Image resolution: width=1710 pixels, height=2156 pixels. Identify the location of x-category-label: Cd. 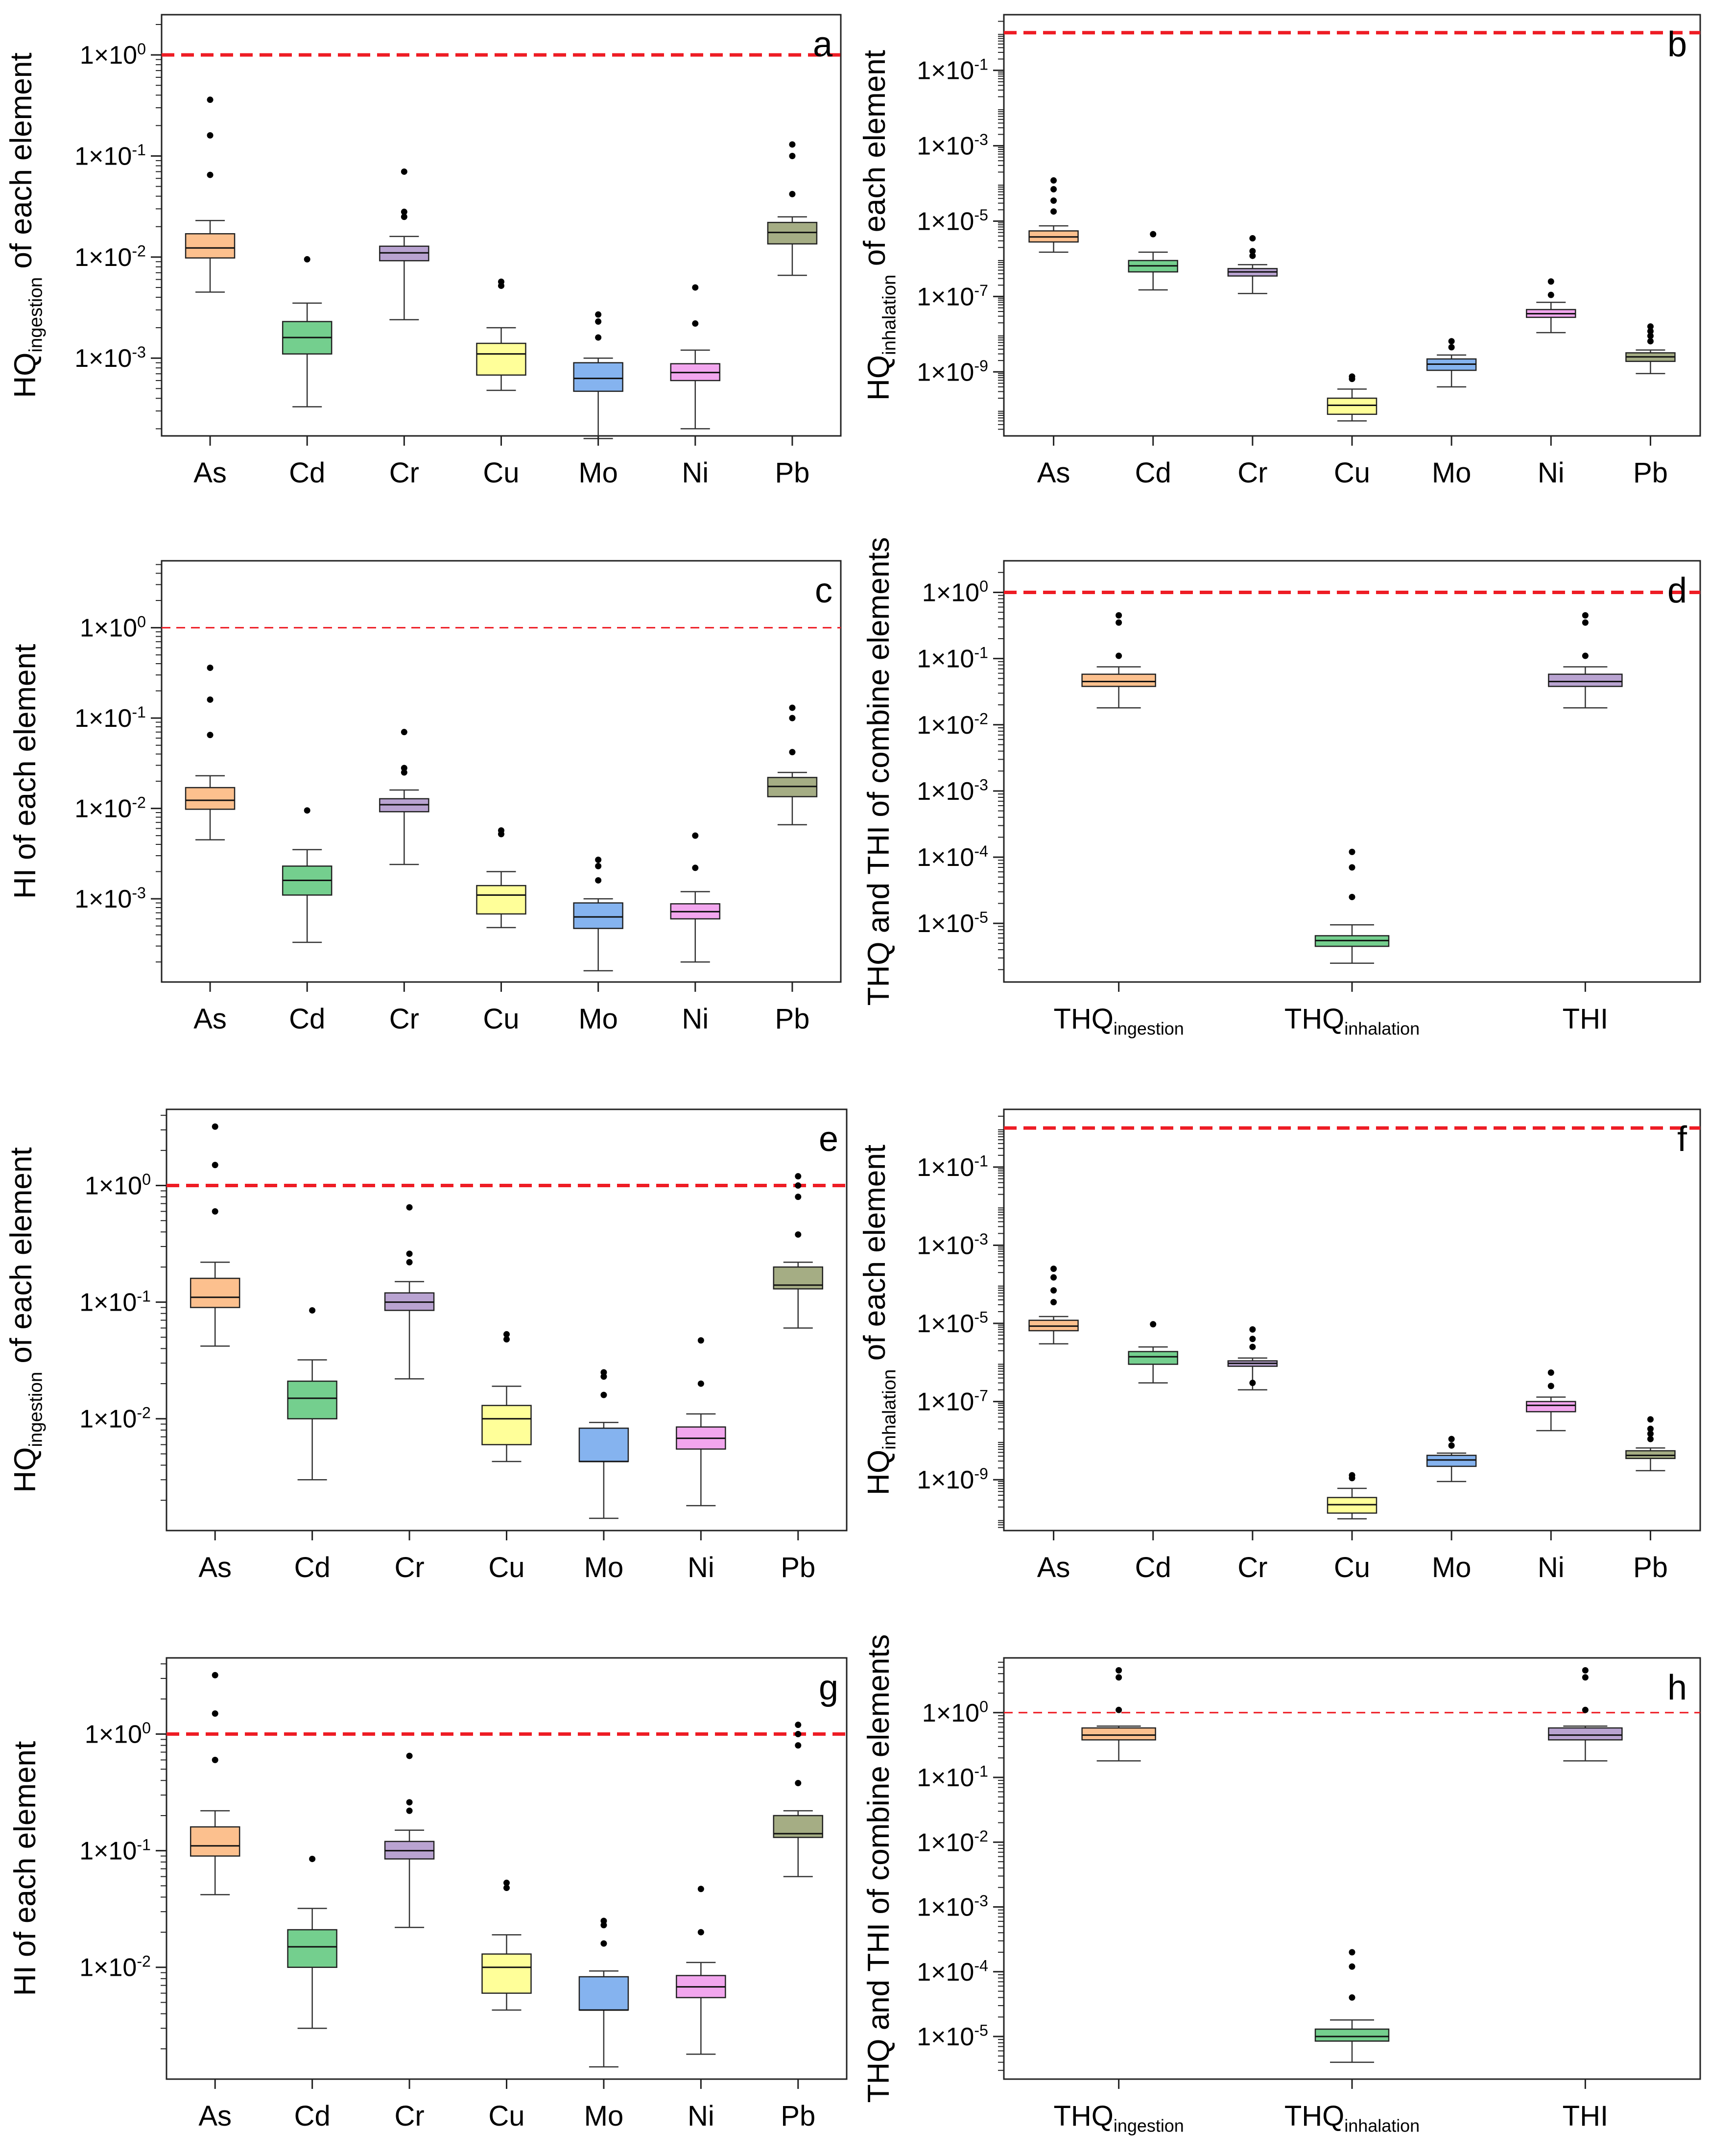
(307, 1019).